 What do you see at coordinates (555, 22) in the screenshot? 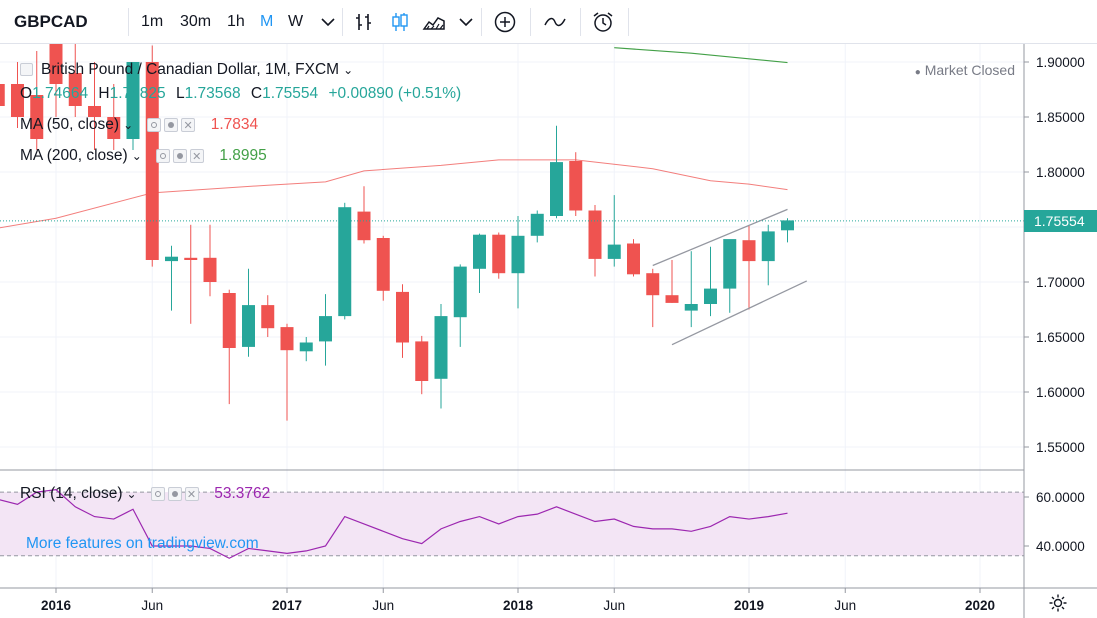
I see `compare-icon` at bounding box center [555, 22].